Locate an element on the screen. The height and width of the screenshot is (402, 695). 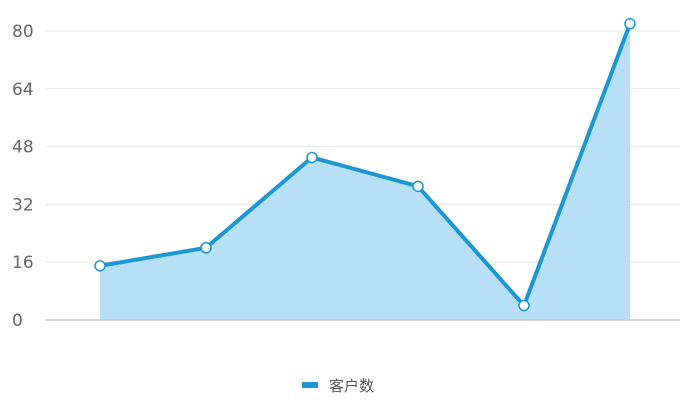
y-tick-label: 0 is located at coordinates (17, 321).